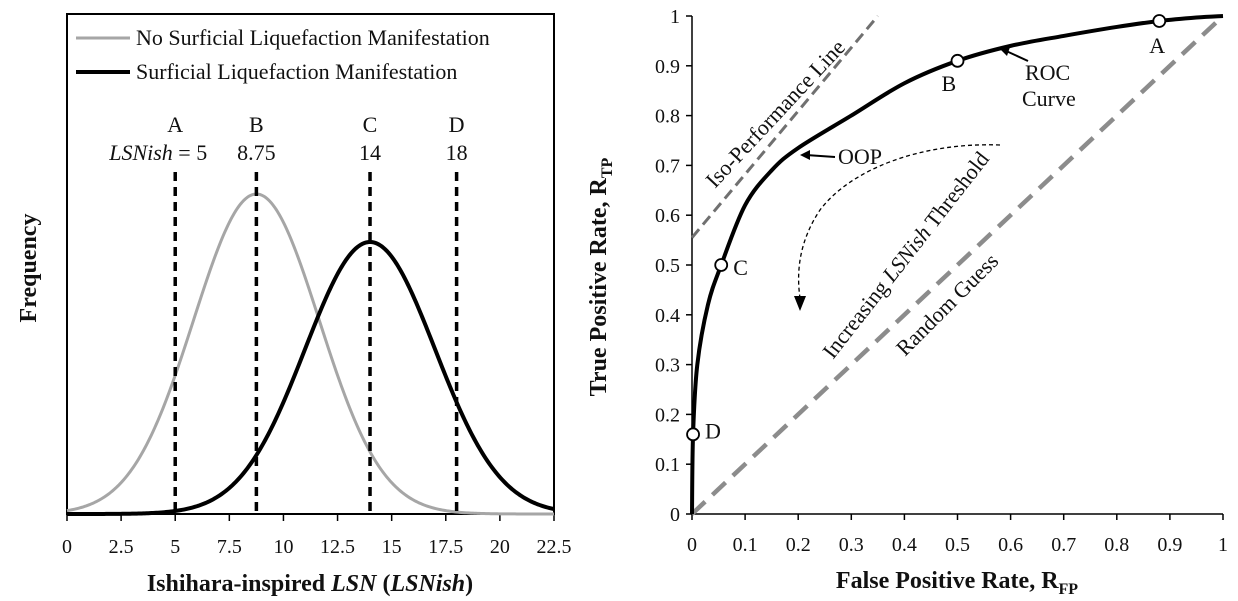  What do you see at coordinates (157, 152) in the screenshot?
I see `threshold-value-A: LSNish = 5` at bounding box center [157, 152].